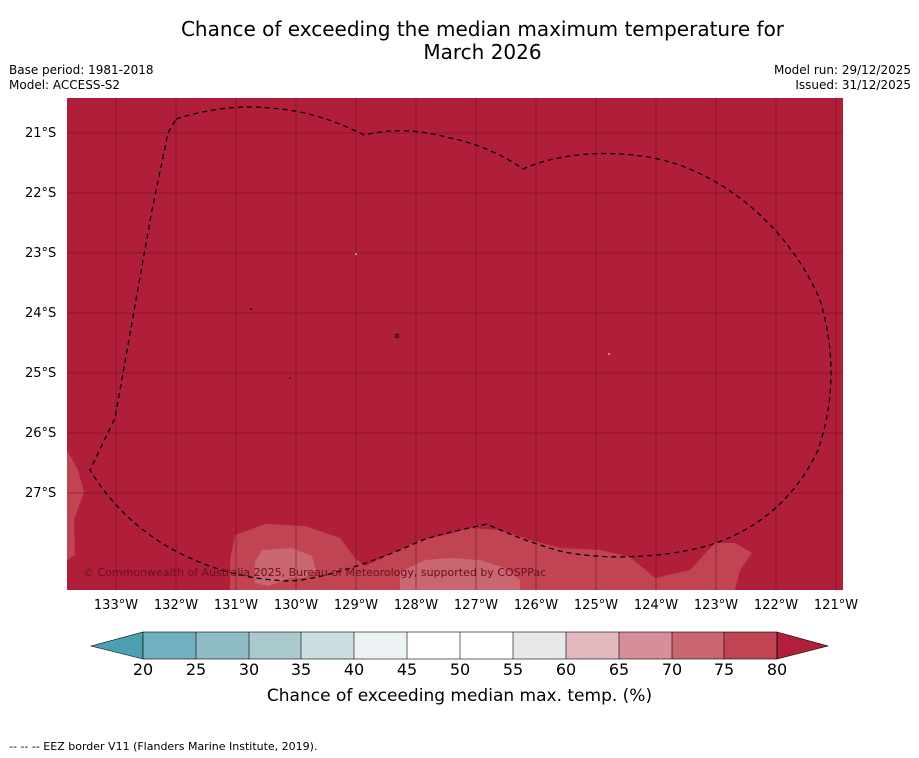  I want to click on colorbar, so click(459, 645).